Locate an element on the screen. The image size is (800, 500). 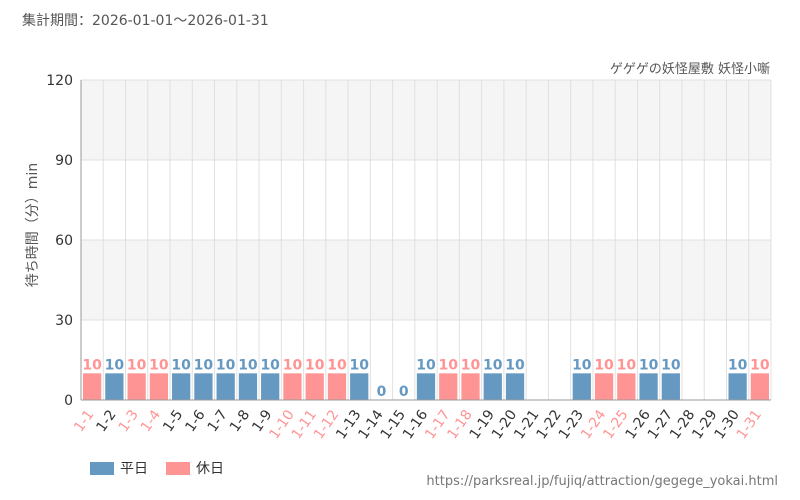
x-tick-label-1-31: 1-31 is located at coordinates (749, 424).